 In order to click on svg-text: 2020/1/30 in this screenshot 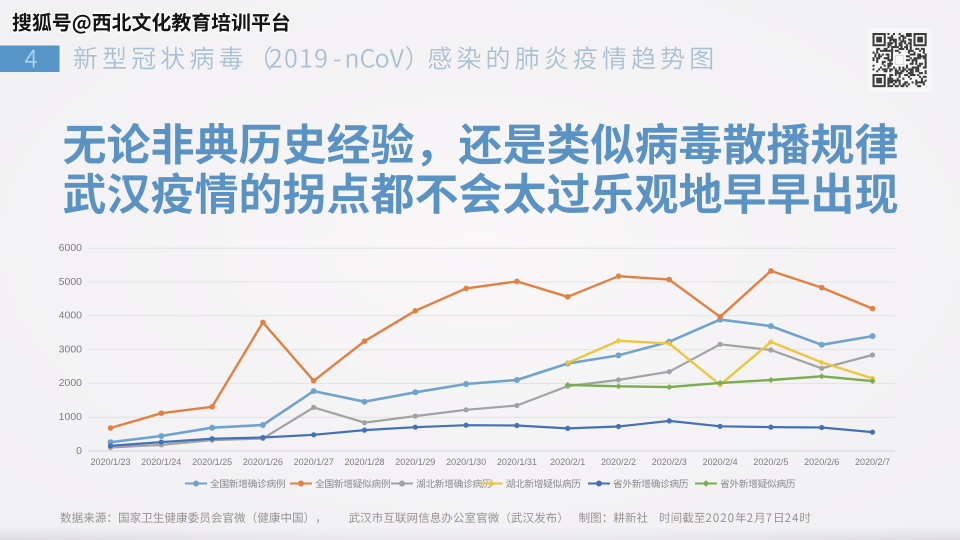, I will do `click(466, 462)`.